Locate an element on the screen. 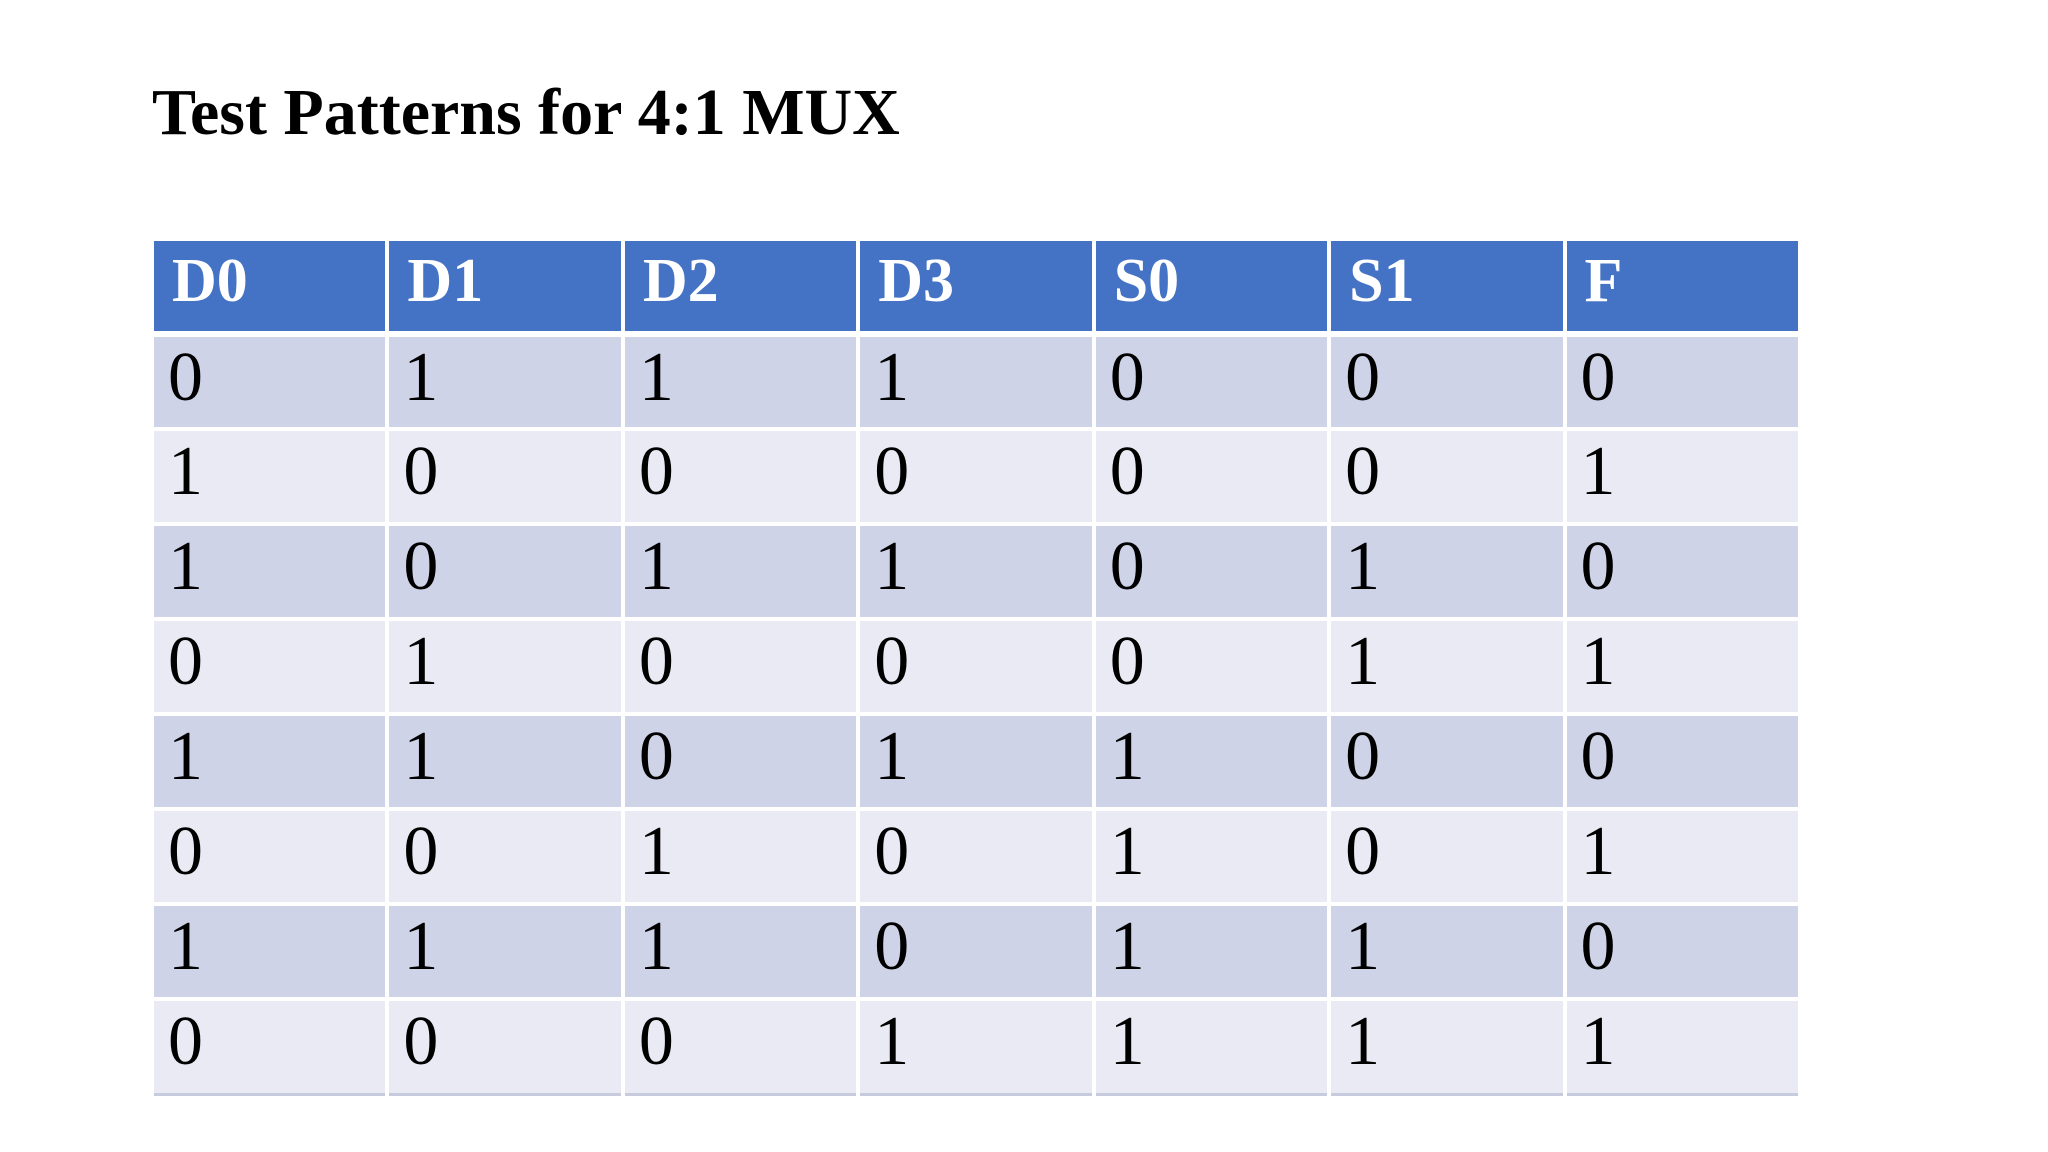 Image resolution: width=2048 pixels, height=1152 pixels. page-title: Test Patterns for 4:1 MUX is located at coordinates (526, 112).